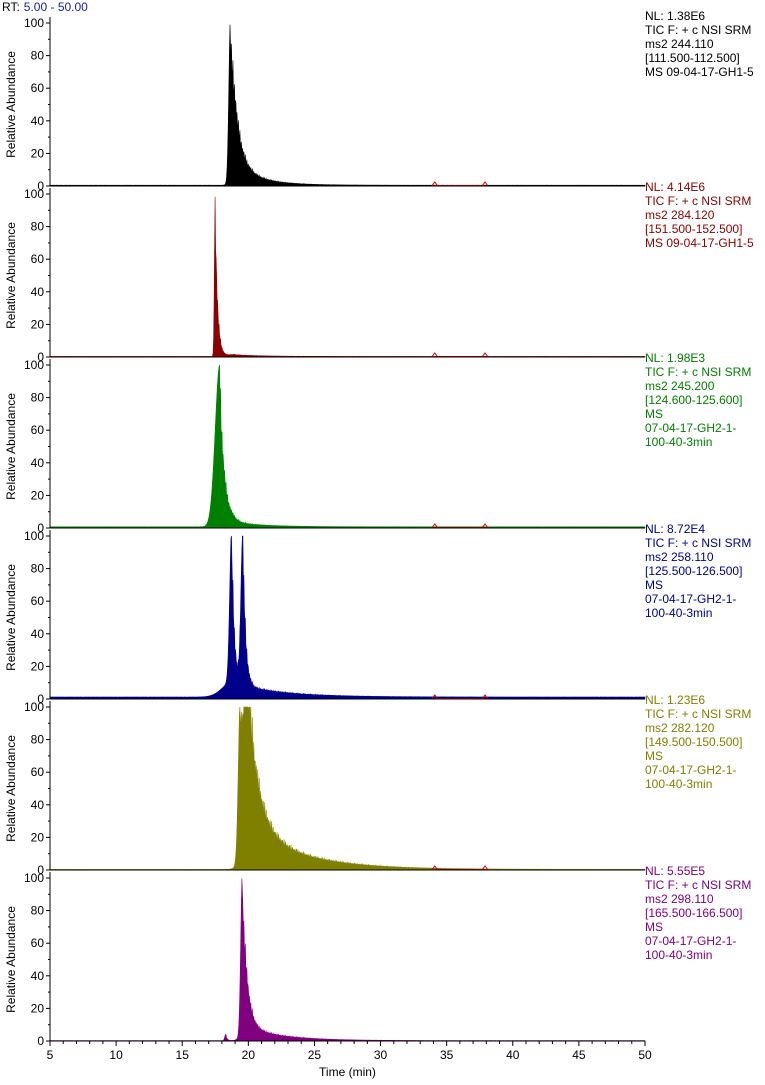 This screenshot has width=765, height=1085. What do you see at coordinates (34, 707) in the screenshot?
I see `panel-5-y-tick-label: 100` at bounding box center [34, 707].